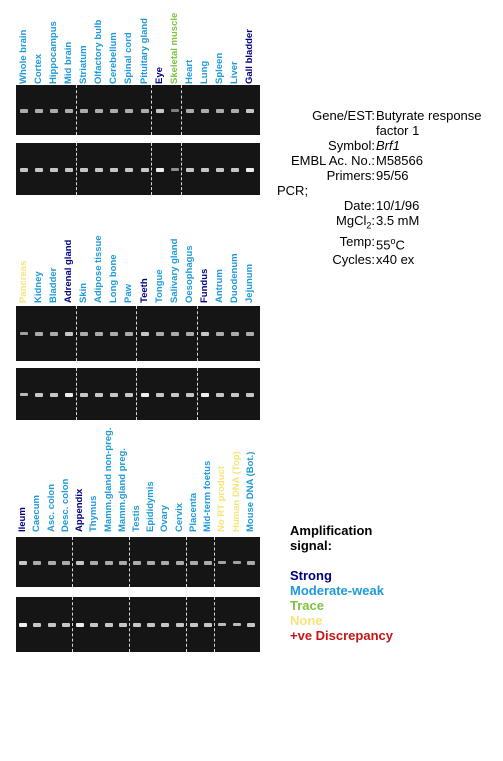 Image resolution: width=503 pixels, height=761 pixels. Describe the element at coordinates (250, 491) in the screenshot. I see `tissue-label: Mouse DNA (Bot.)` at that location.